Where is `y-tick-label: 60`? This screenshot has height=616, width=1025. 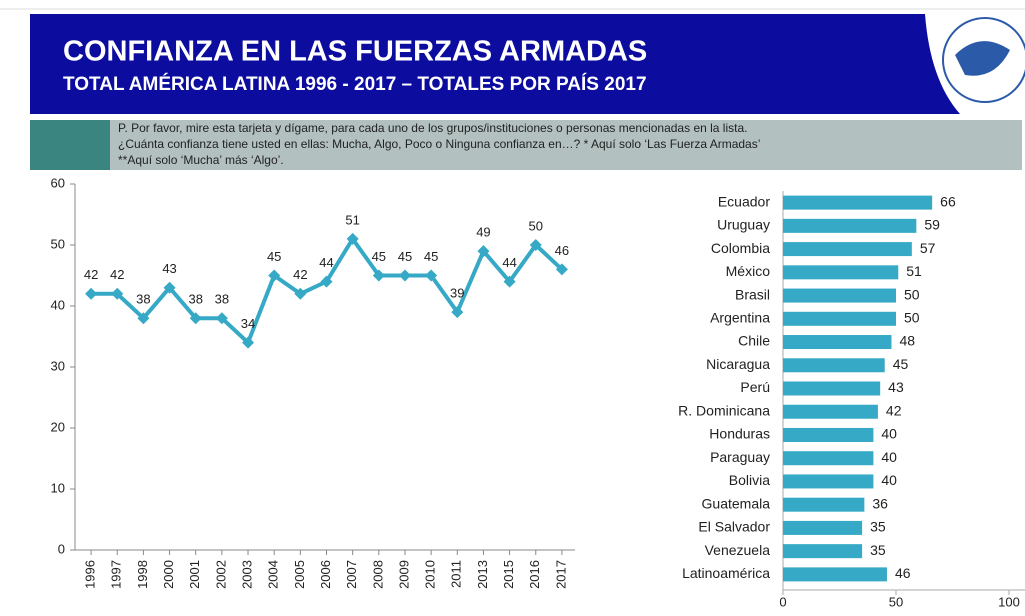 y-tick-label: 60 is located at coordinates (58, 182).